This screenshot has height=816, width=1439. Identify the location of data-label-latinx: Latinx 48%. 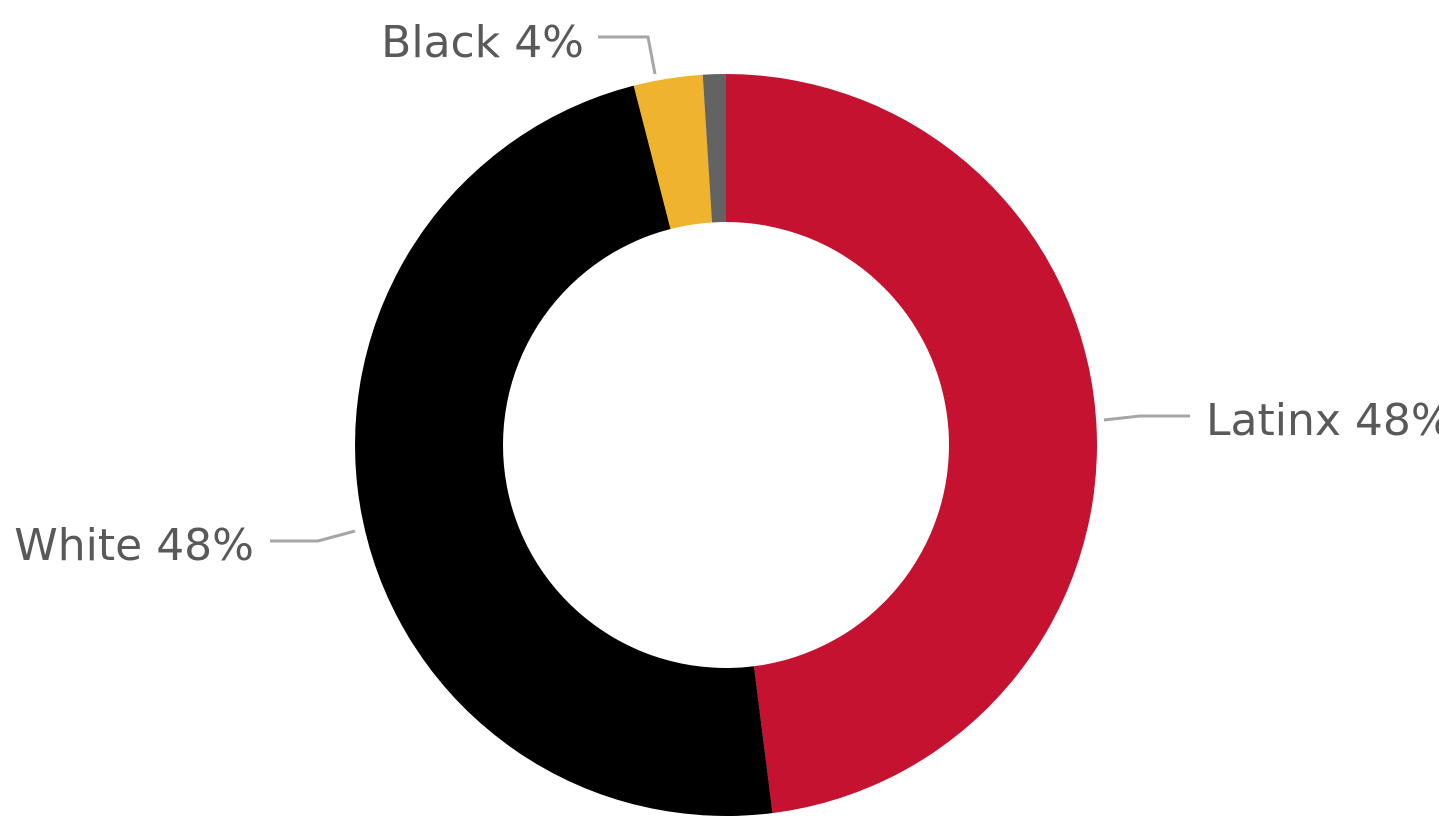
(1322, 420).